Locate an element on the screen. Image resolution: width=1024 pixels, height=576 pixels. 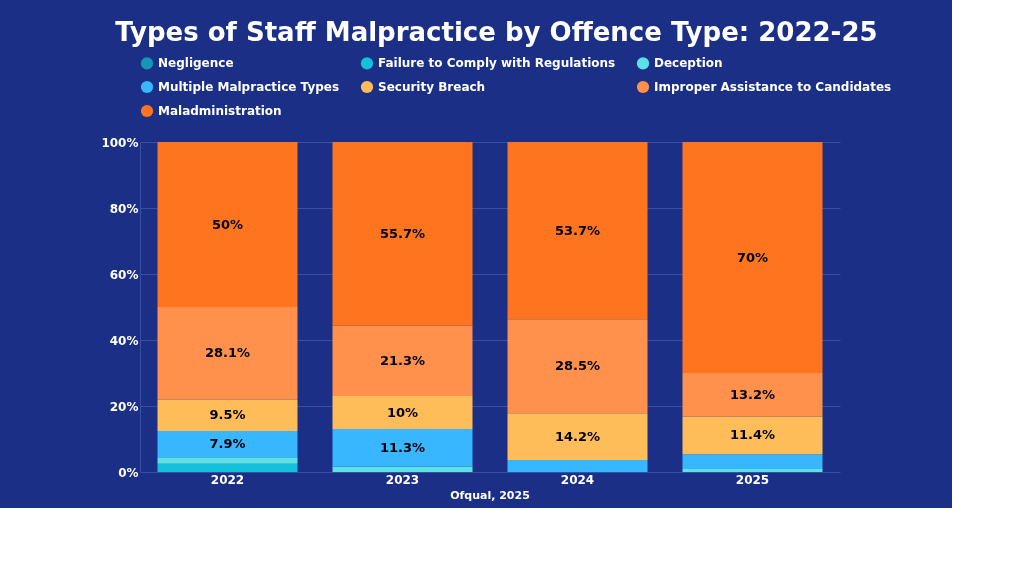
y-tick-label: 100% is located at coordinates (120, 142).